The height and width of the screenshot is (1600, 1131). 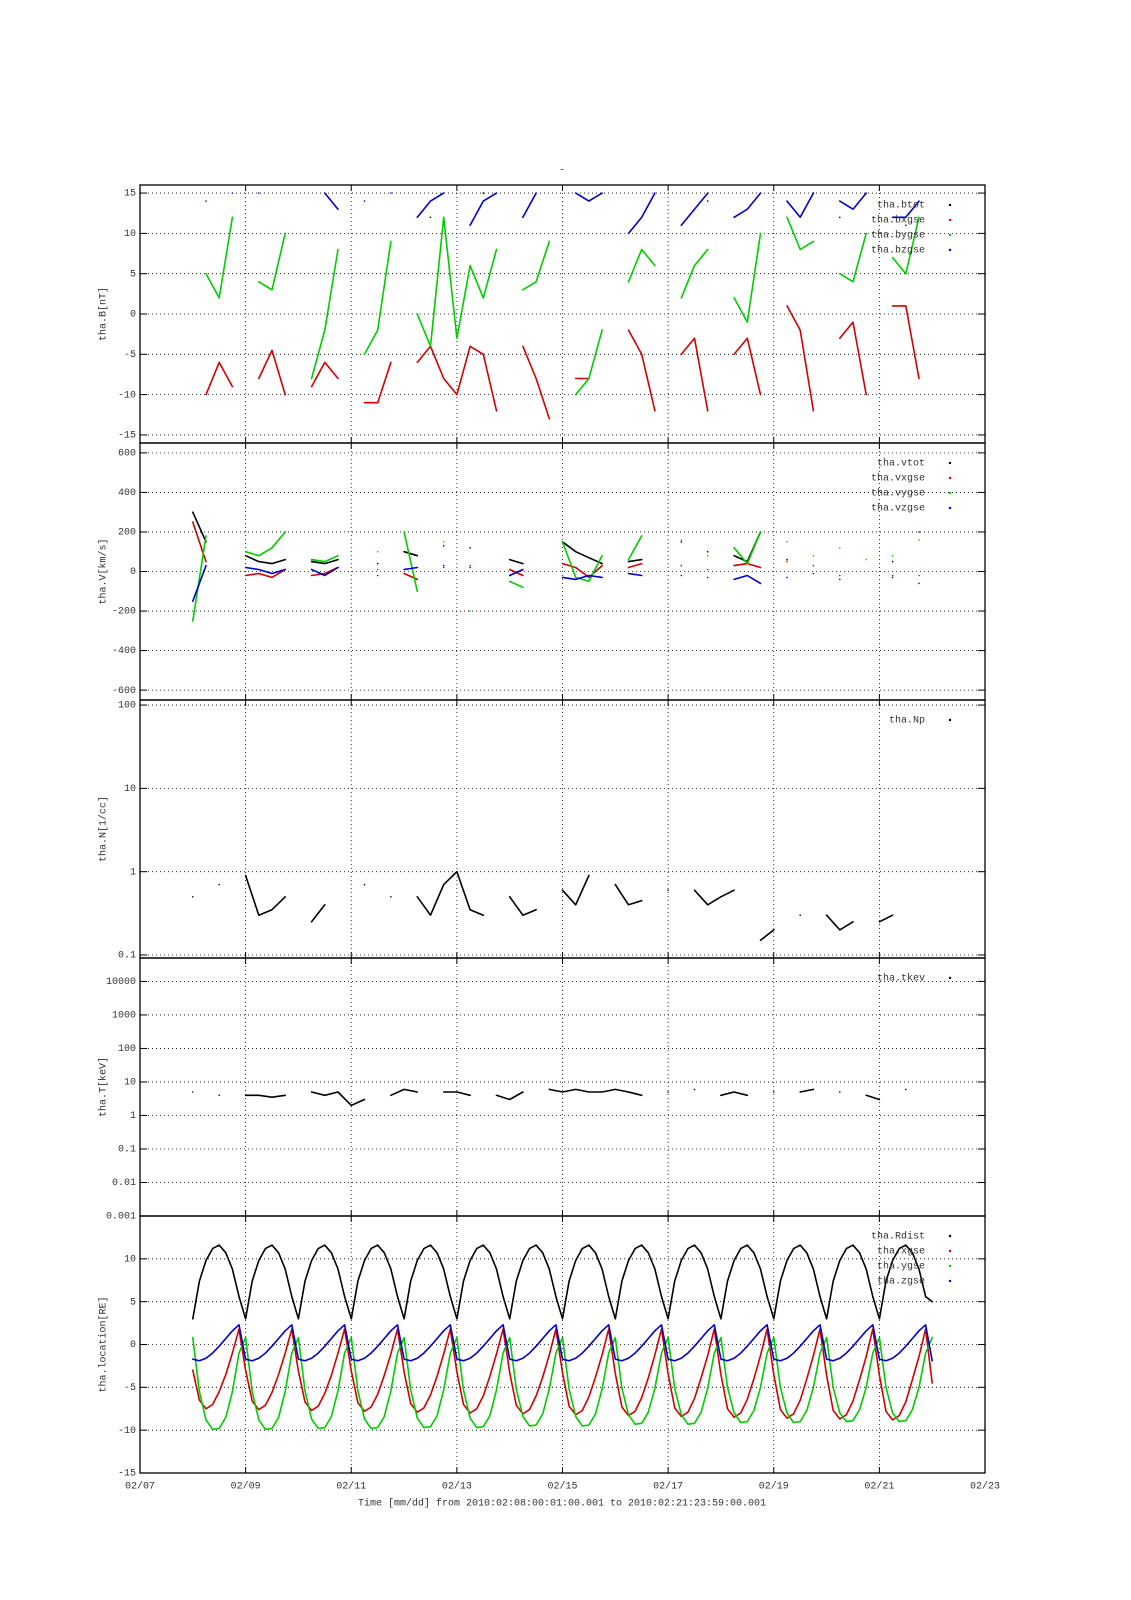 What do you see at coordinates (901, 1267) in the screenshot?
I see `legend-label: tha.ygse` at bounding box center [901, 1267].